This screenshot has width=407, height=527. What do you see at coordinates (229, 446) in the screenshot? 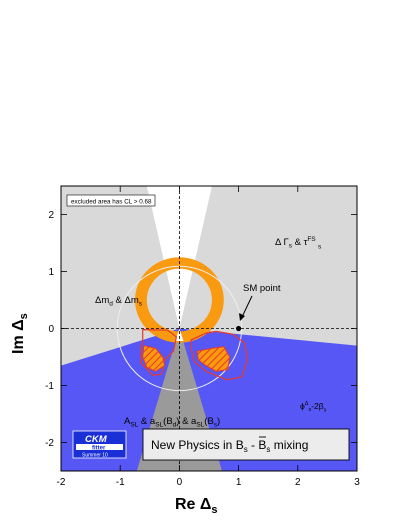
I see `svg-text: New Physics in Bs - Bs mixing` at bounding box center [229, 446].